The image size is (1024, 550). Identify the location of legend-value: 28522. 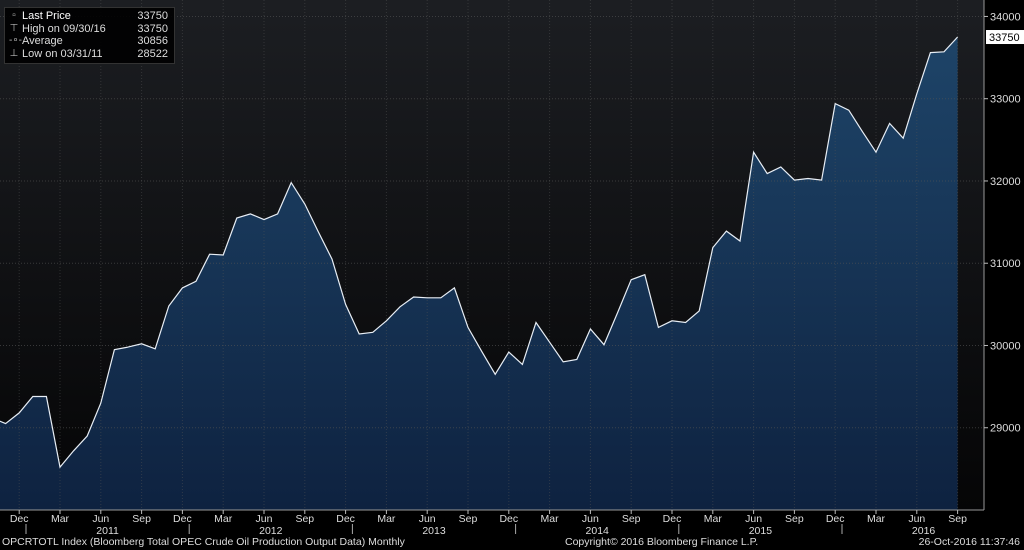
(152, 53).